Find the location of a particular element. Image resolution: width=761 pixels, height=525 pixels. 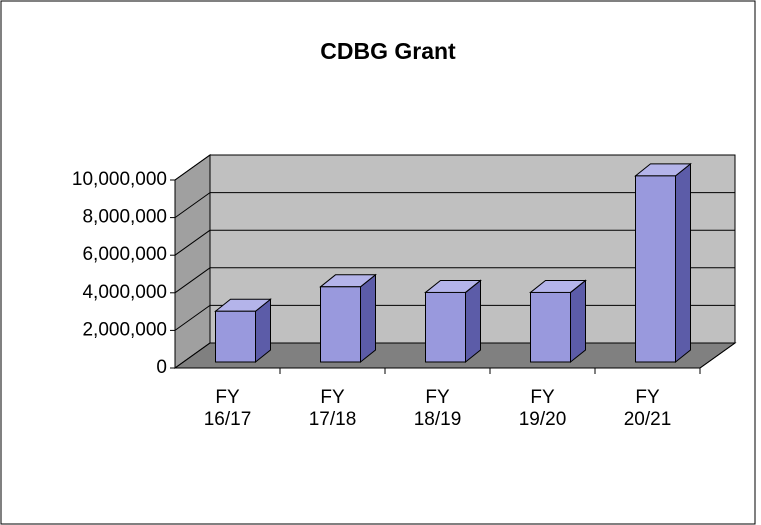

y-tick-label: 8,000,000 is located at coordinates (124, 217).